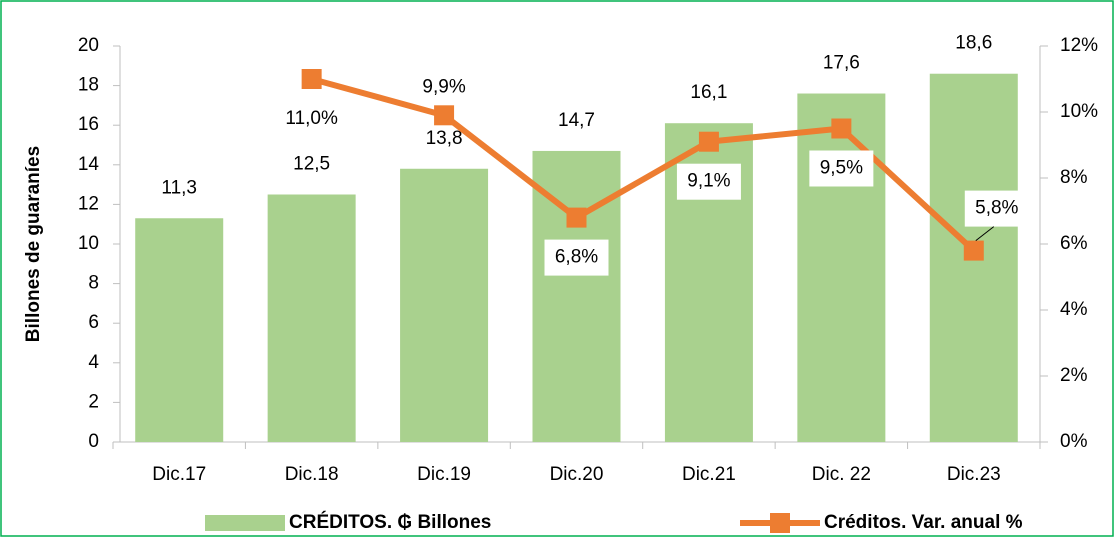 The height and width of the screenshot is (542, 1114). Describe the element at coordinates (708, 92) in the screenshot. I see `bar-value-label: 16,1` at that location.